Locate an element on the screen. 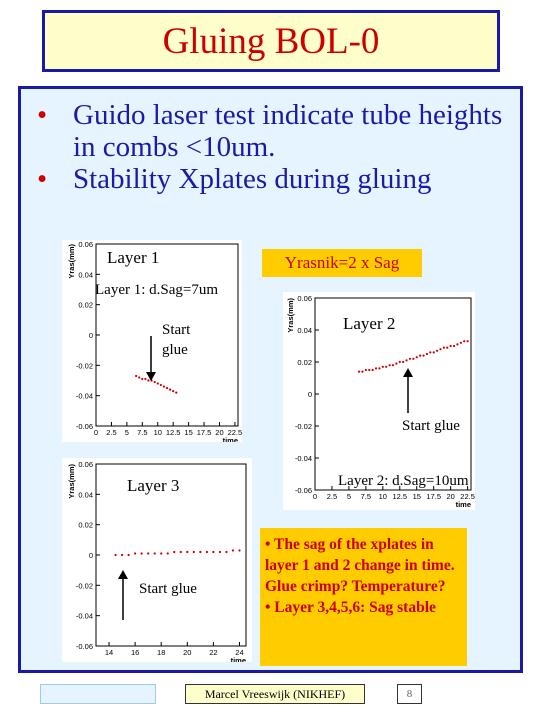  x-tick-label: 22 is located at coordinates (213, 652).